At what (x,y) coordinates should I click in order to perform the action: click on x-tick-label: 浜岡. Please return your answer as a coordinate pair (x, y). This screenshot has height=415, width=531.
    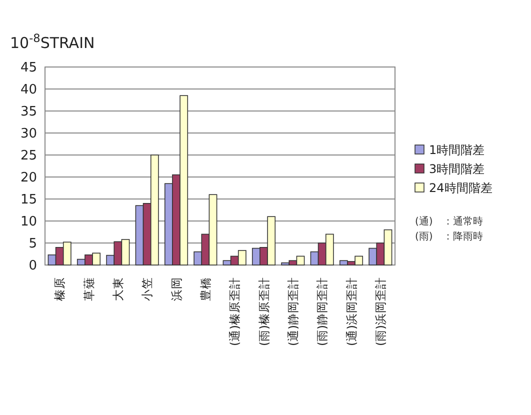
    Looking at the image, I should click on (176, 289).